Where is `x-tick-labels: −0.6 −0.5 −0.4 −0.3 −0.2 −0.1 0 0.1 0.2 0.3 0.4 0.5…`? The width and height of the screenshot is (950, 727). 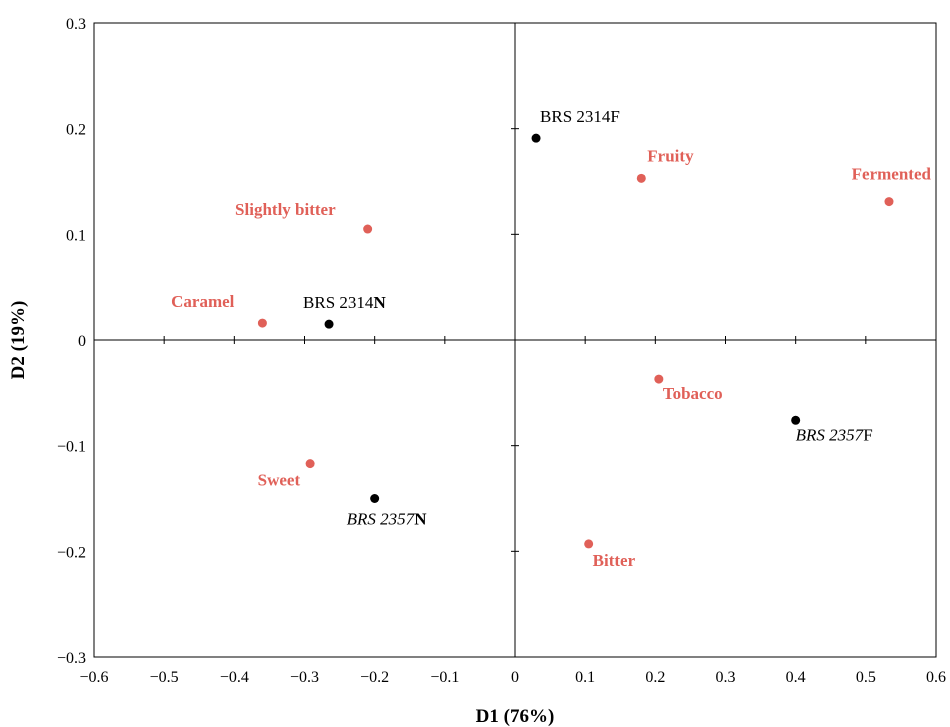
x-tick-labels: −0.6 −0.5 −0.4 −0.3 −0.2 −0.1 0 0.1 0.2 0.3 0.4 0.5… is located at coordinates (512, 677).